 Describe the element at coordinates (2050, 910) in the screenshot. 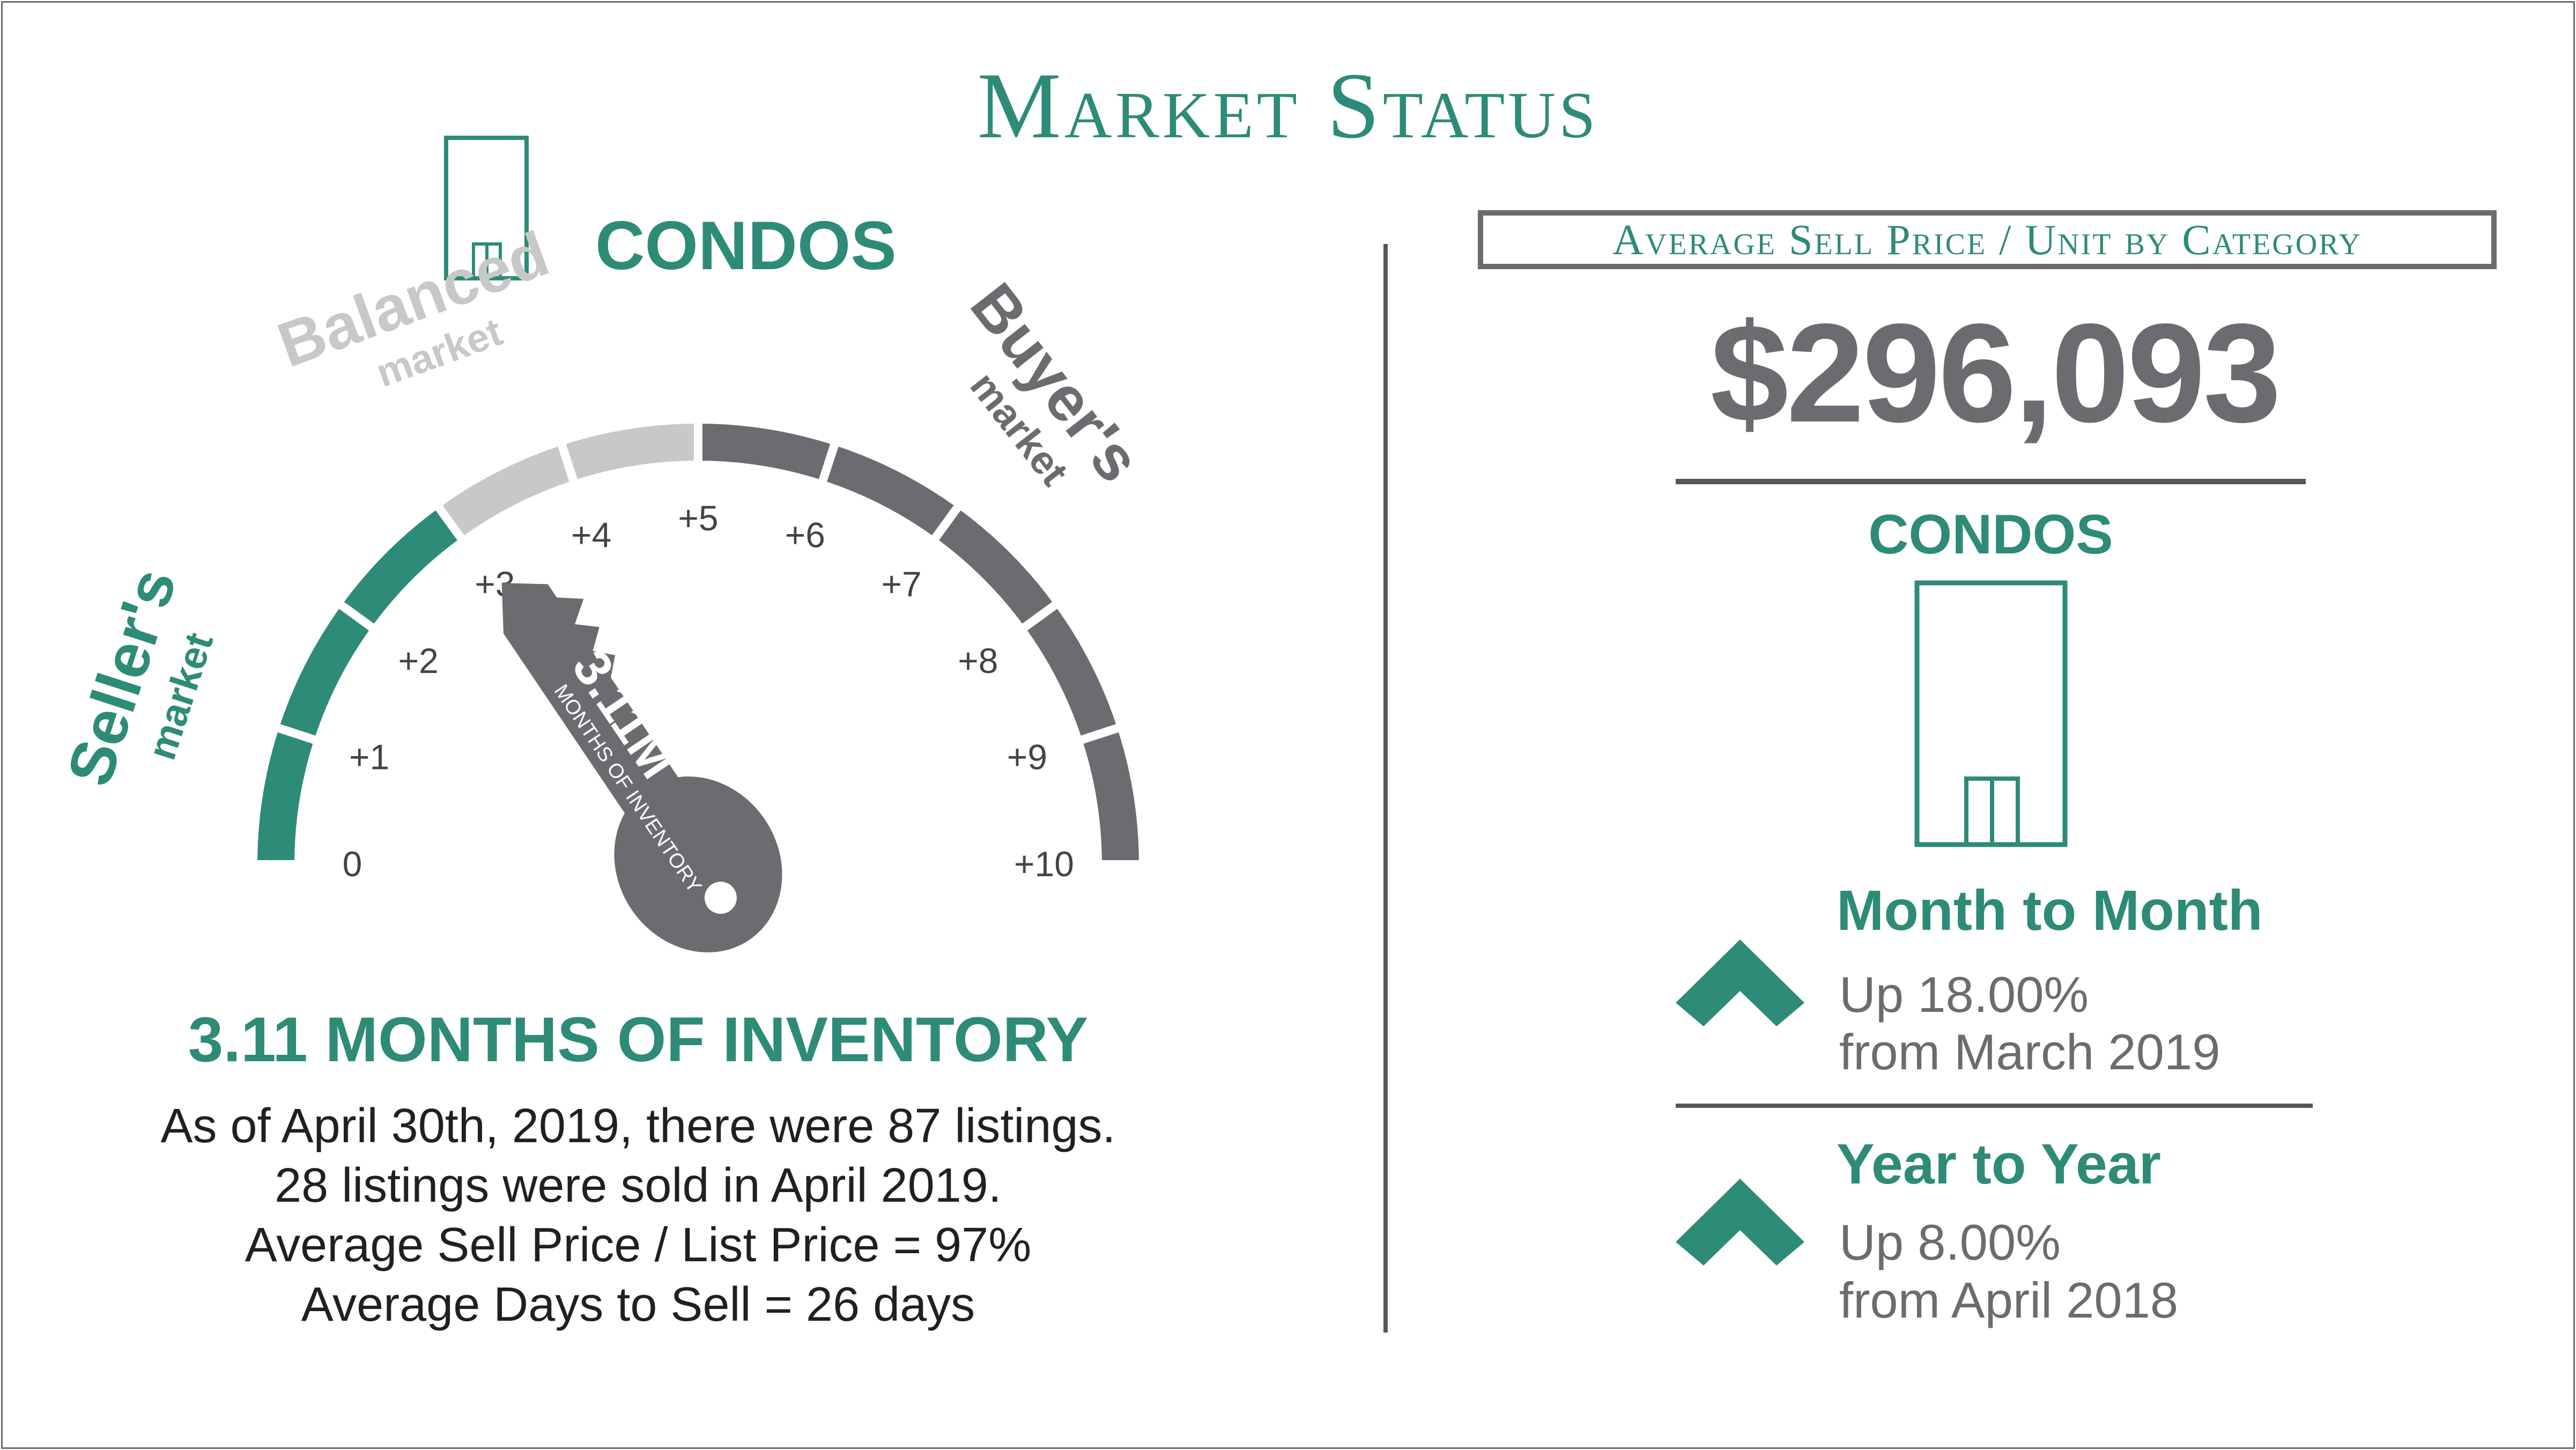

I see `change-title-month: Month to Month` at that location.